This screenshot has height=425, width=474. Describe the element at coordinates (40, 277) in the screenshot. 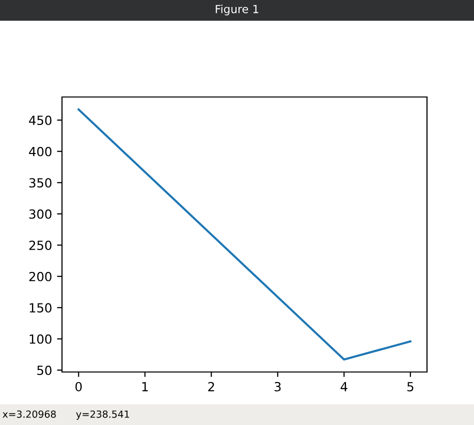

I see `y-tick-label: 200` at that location.